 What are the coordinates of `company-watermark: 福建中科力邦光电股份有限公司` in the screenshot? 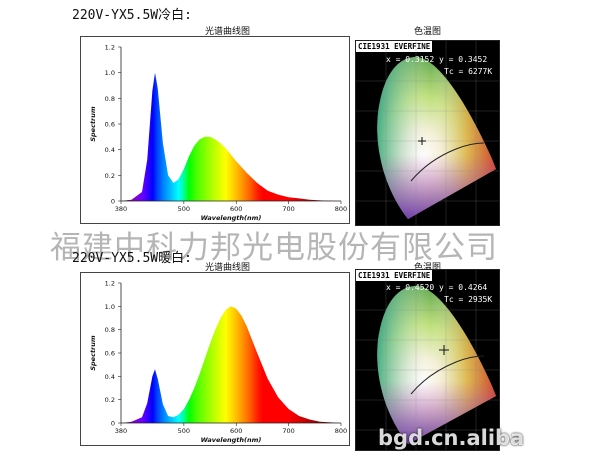 It's located at (274, 248).